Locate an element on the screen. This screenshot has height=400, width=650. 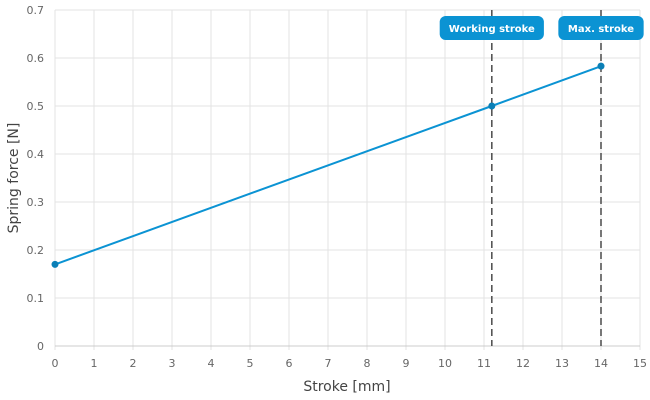
stroke-marker-label: Max. stroke is located at coordinates (601, 29).